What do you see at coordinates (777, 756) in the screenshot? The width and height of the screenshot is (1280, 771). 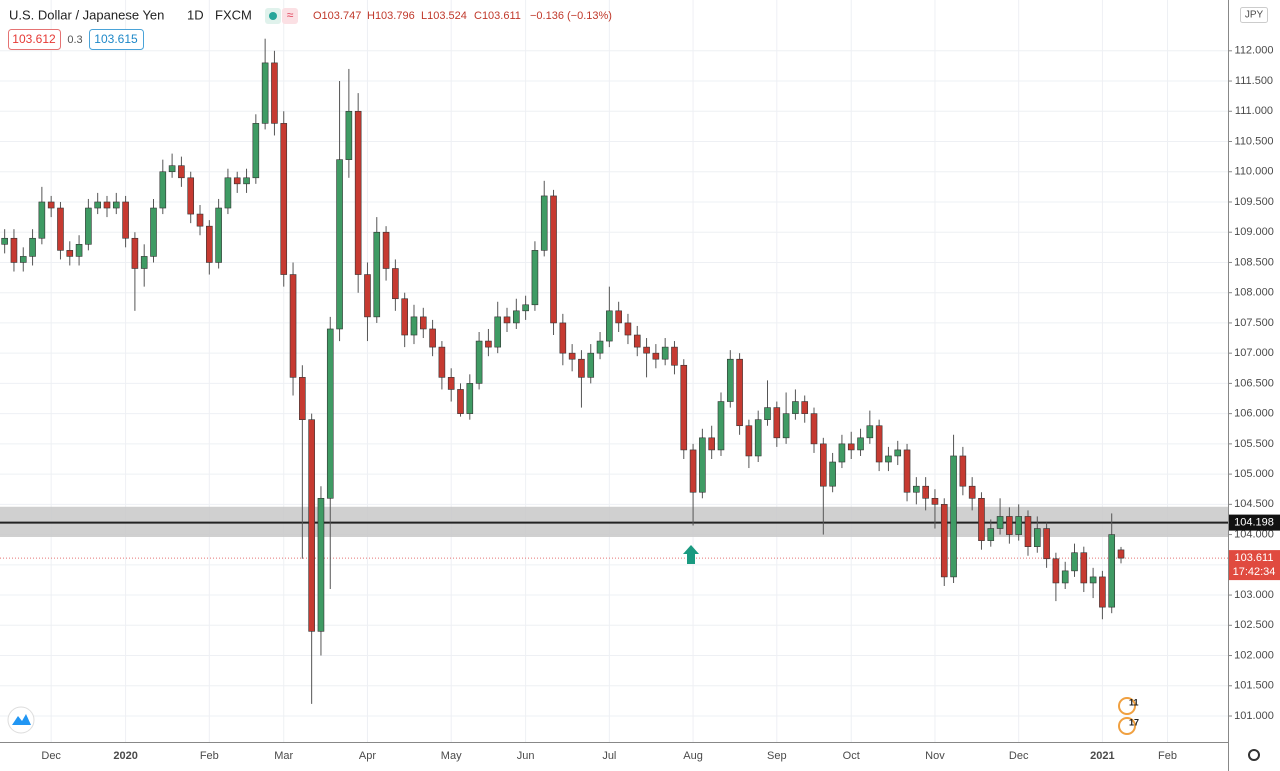 I see `x-tick-label: Sep` at bounding box center [777, 756].